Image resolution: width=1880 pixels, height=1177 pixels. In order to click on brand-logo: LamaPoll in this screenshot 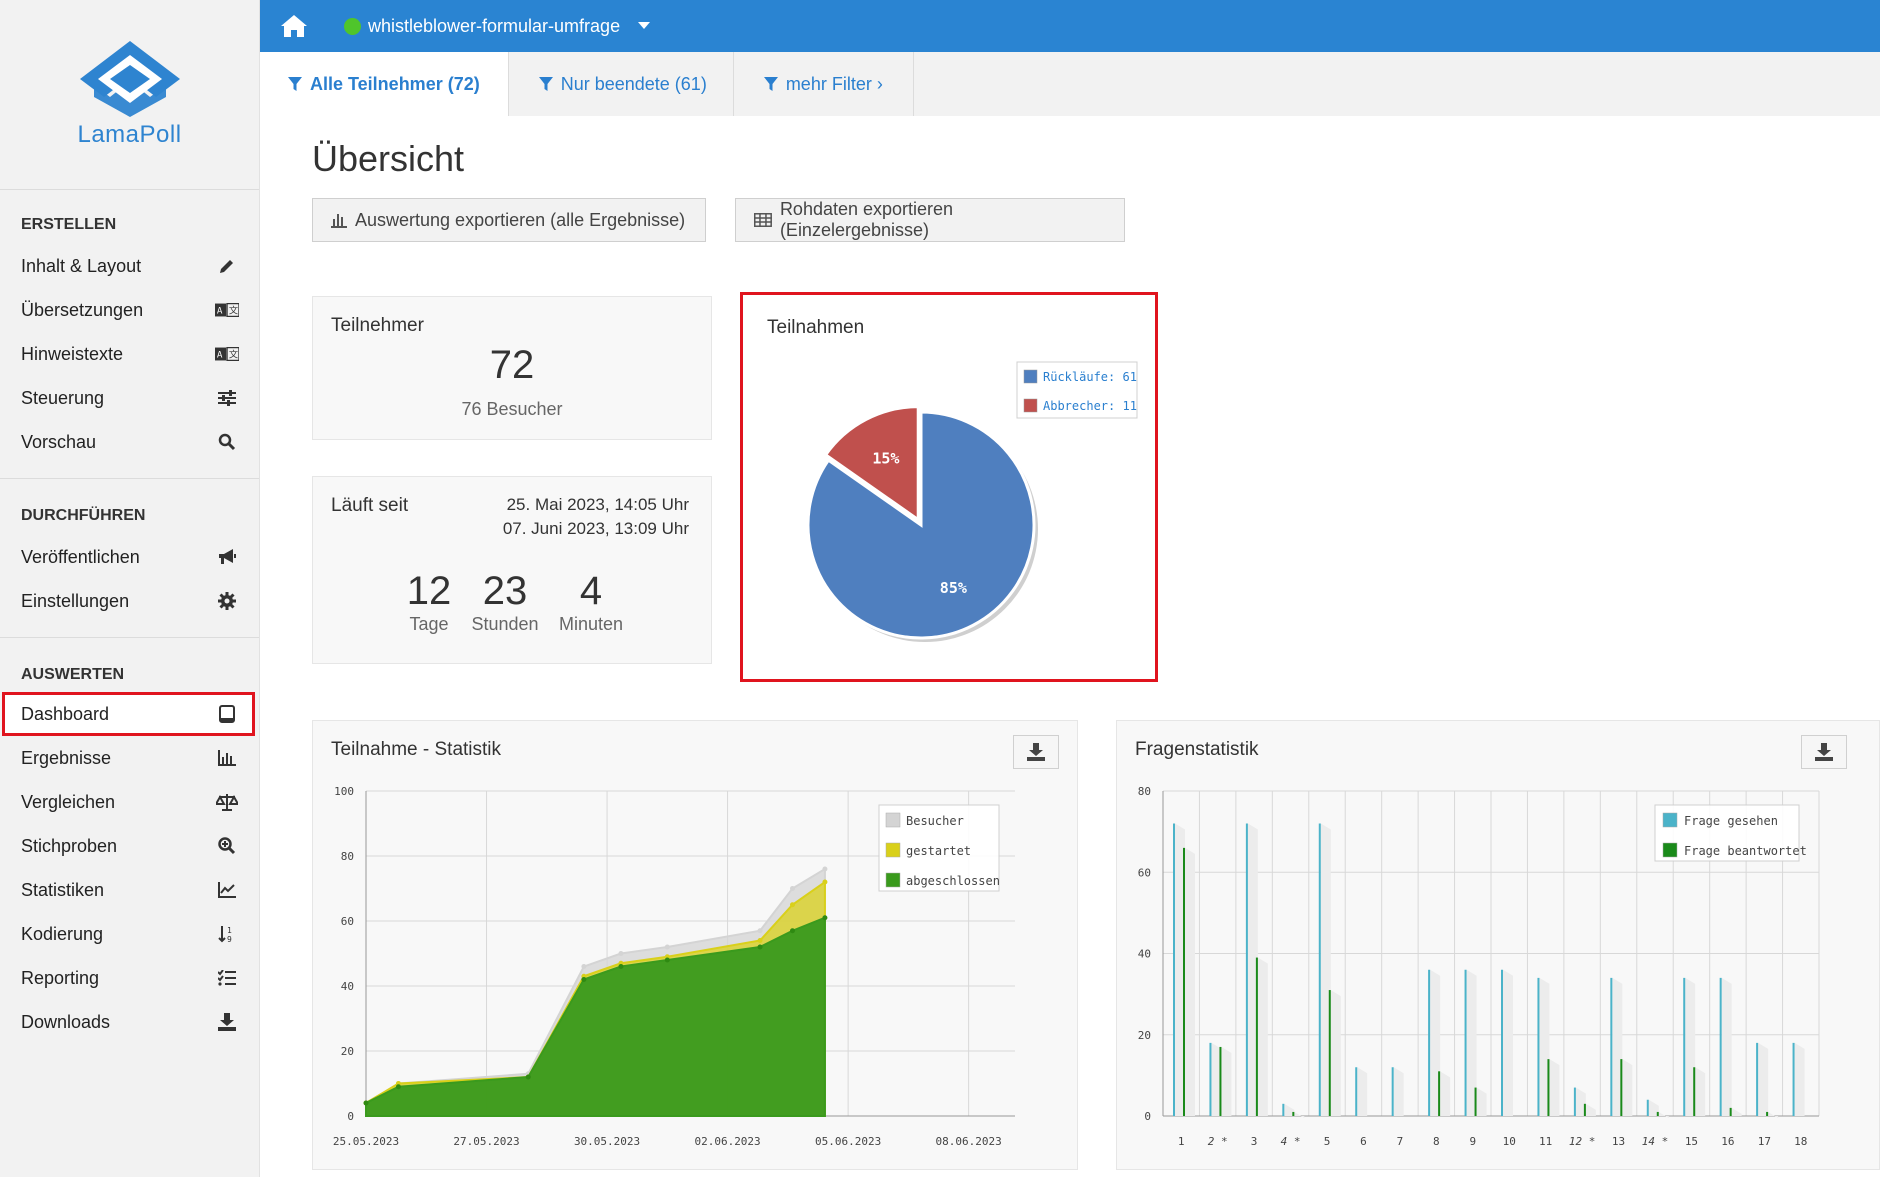, I will do `click(129, 95)`.